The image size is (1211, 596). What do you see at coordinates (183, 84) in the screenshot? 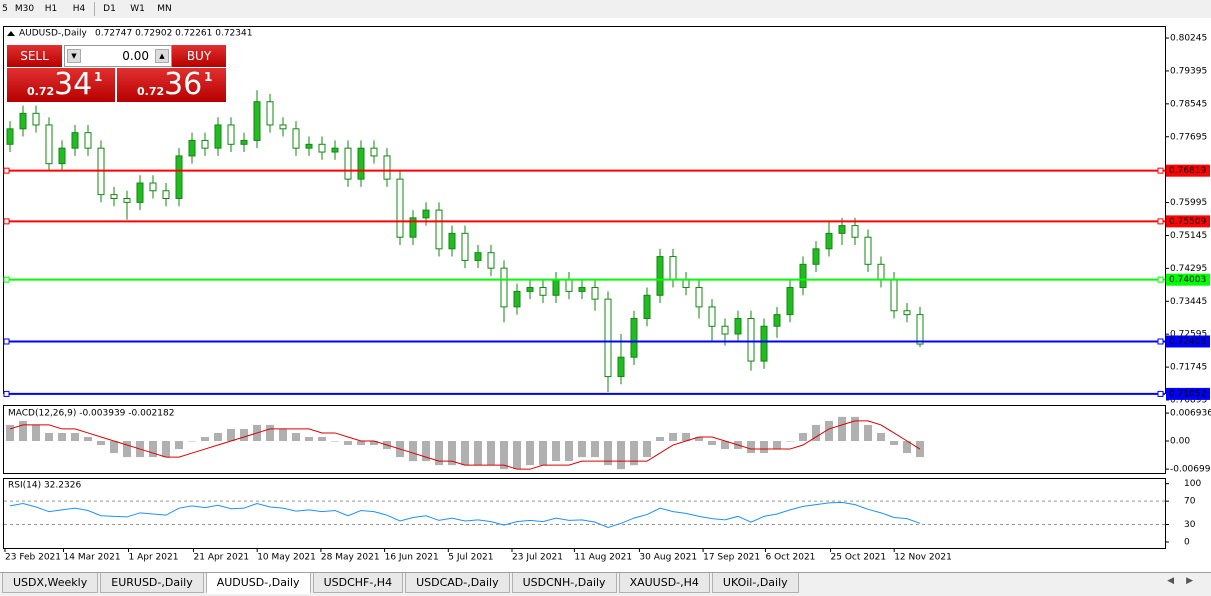
I see `price-big: 36` at bounding box center [183, 84].